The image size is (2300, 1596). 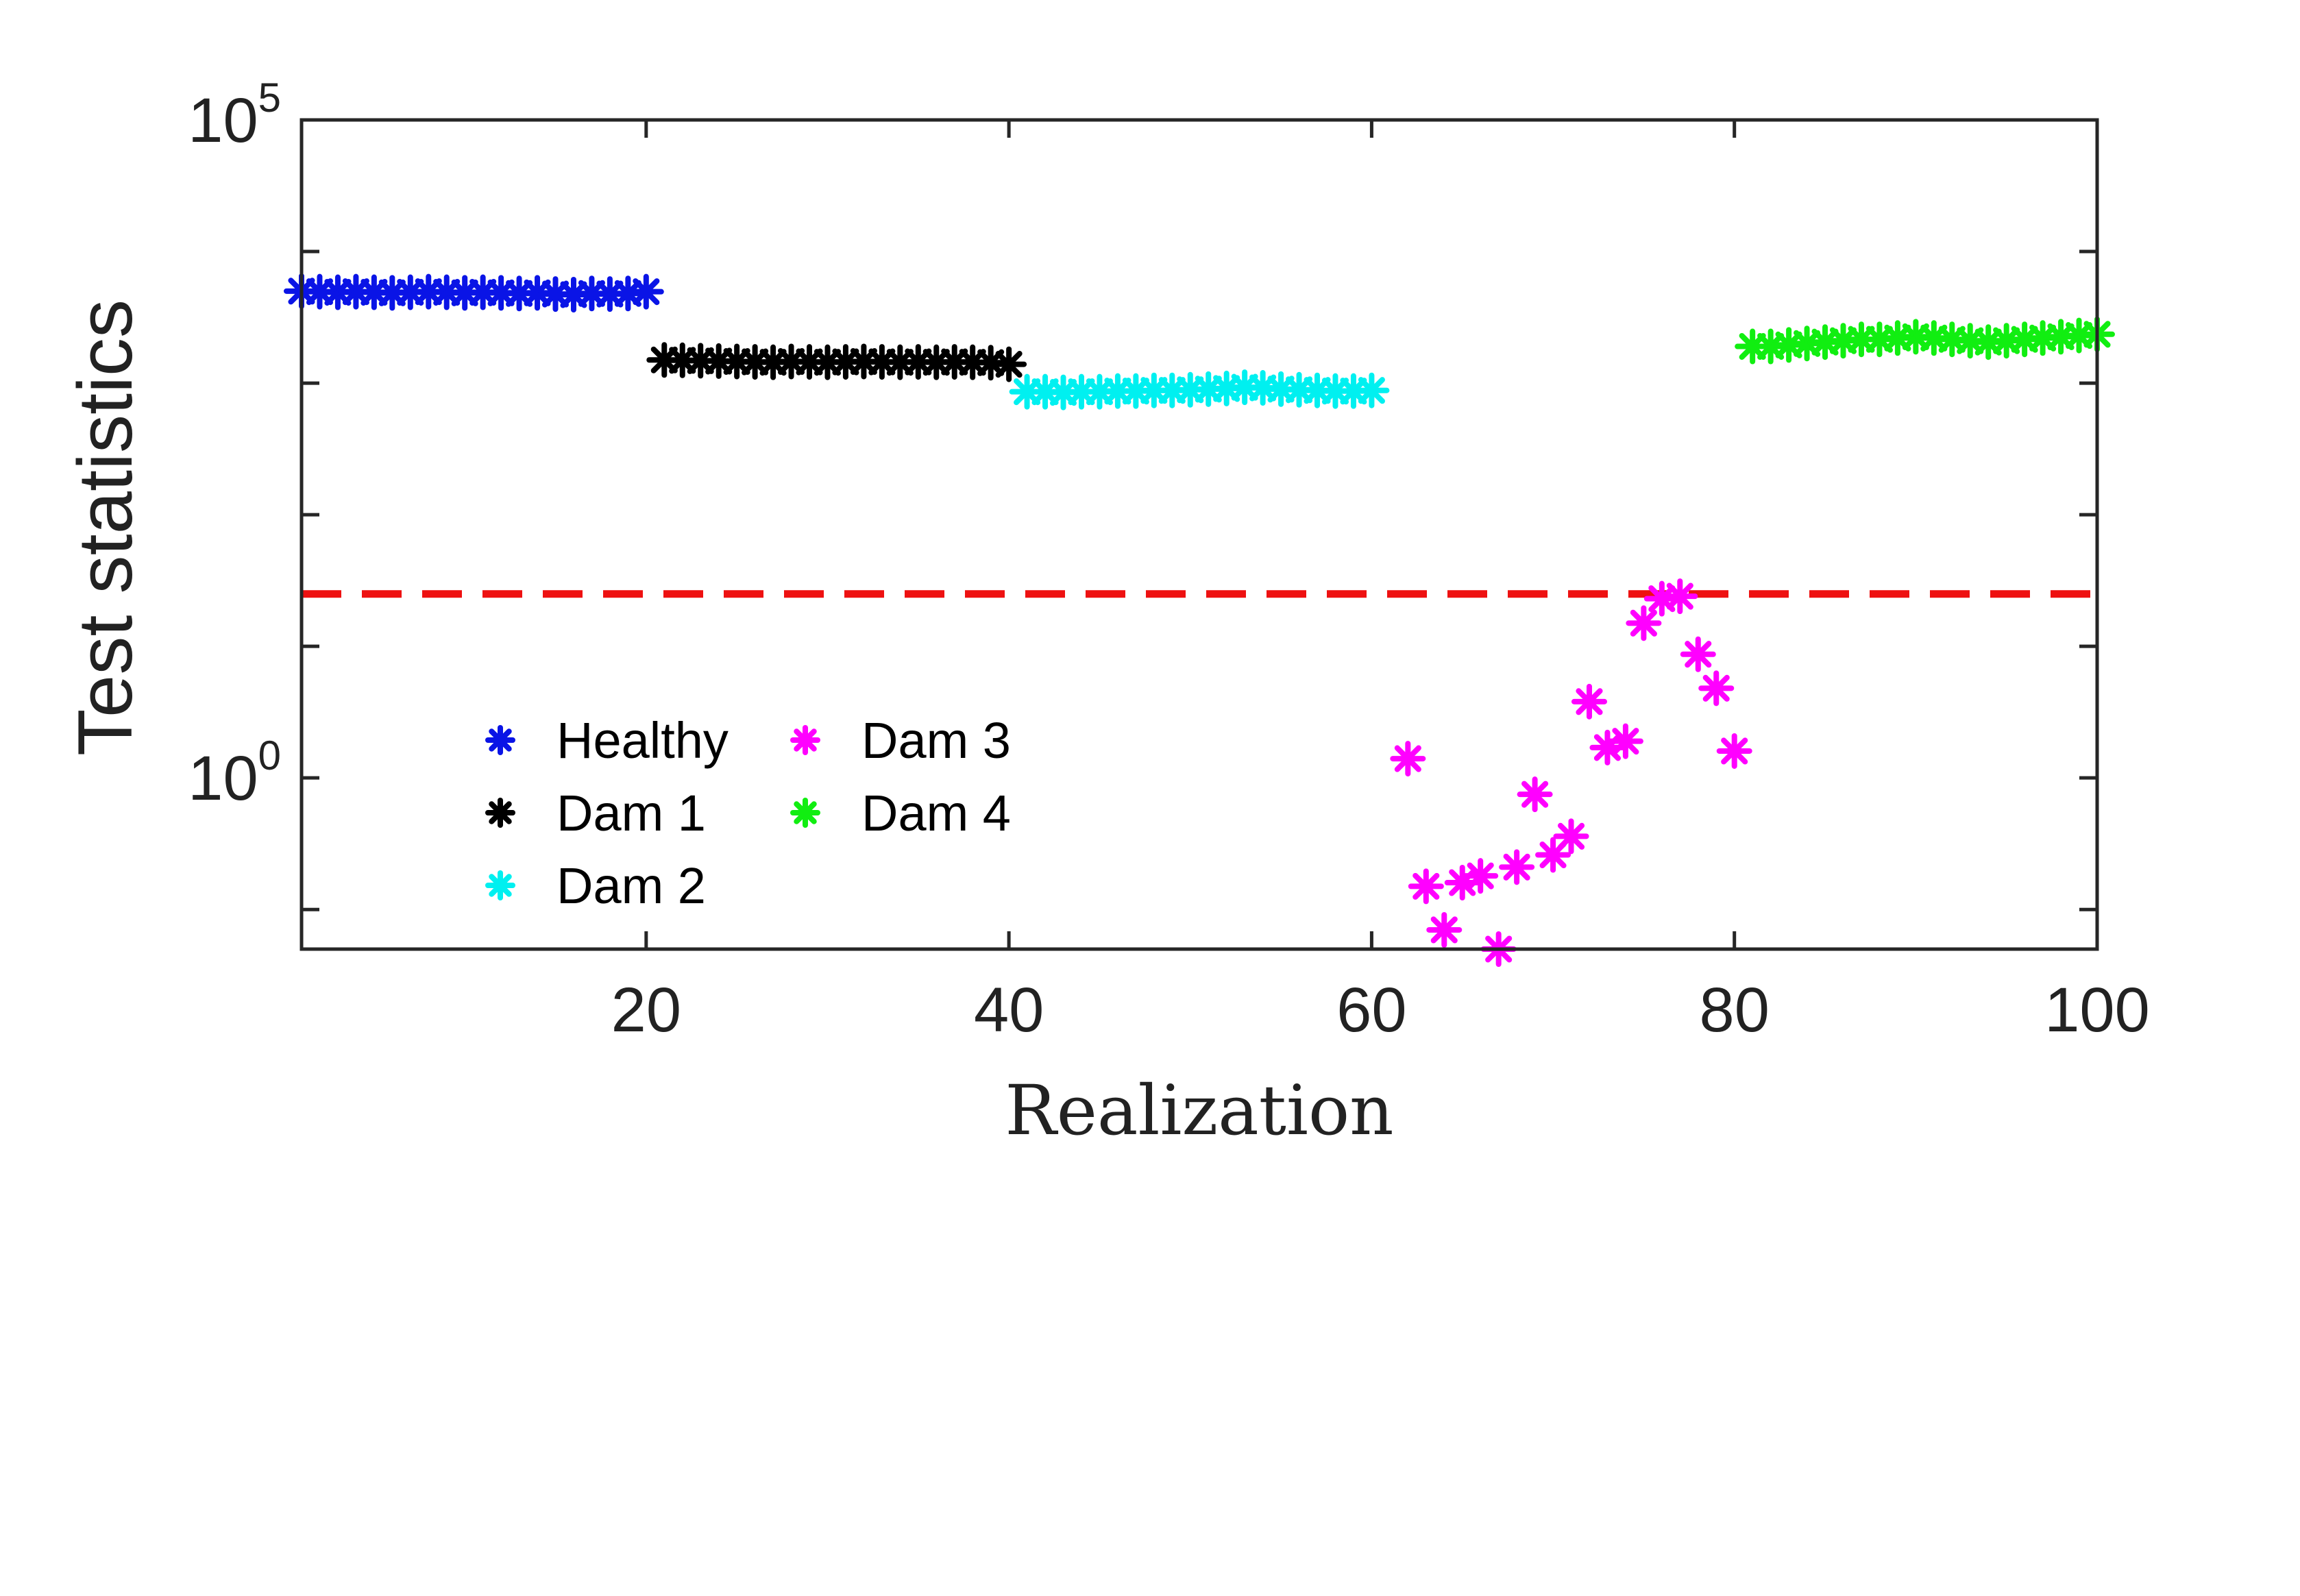 What do you see at coordinates (1009, 1010) in the screenshot?
I see `x-tick-label-40: 40` at bounding box center [1009, 1010].